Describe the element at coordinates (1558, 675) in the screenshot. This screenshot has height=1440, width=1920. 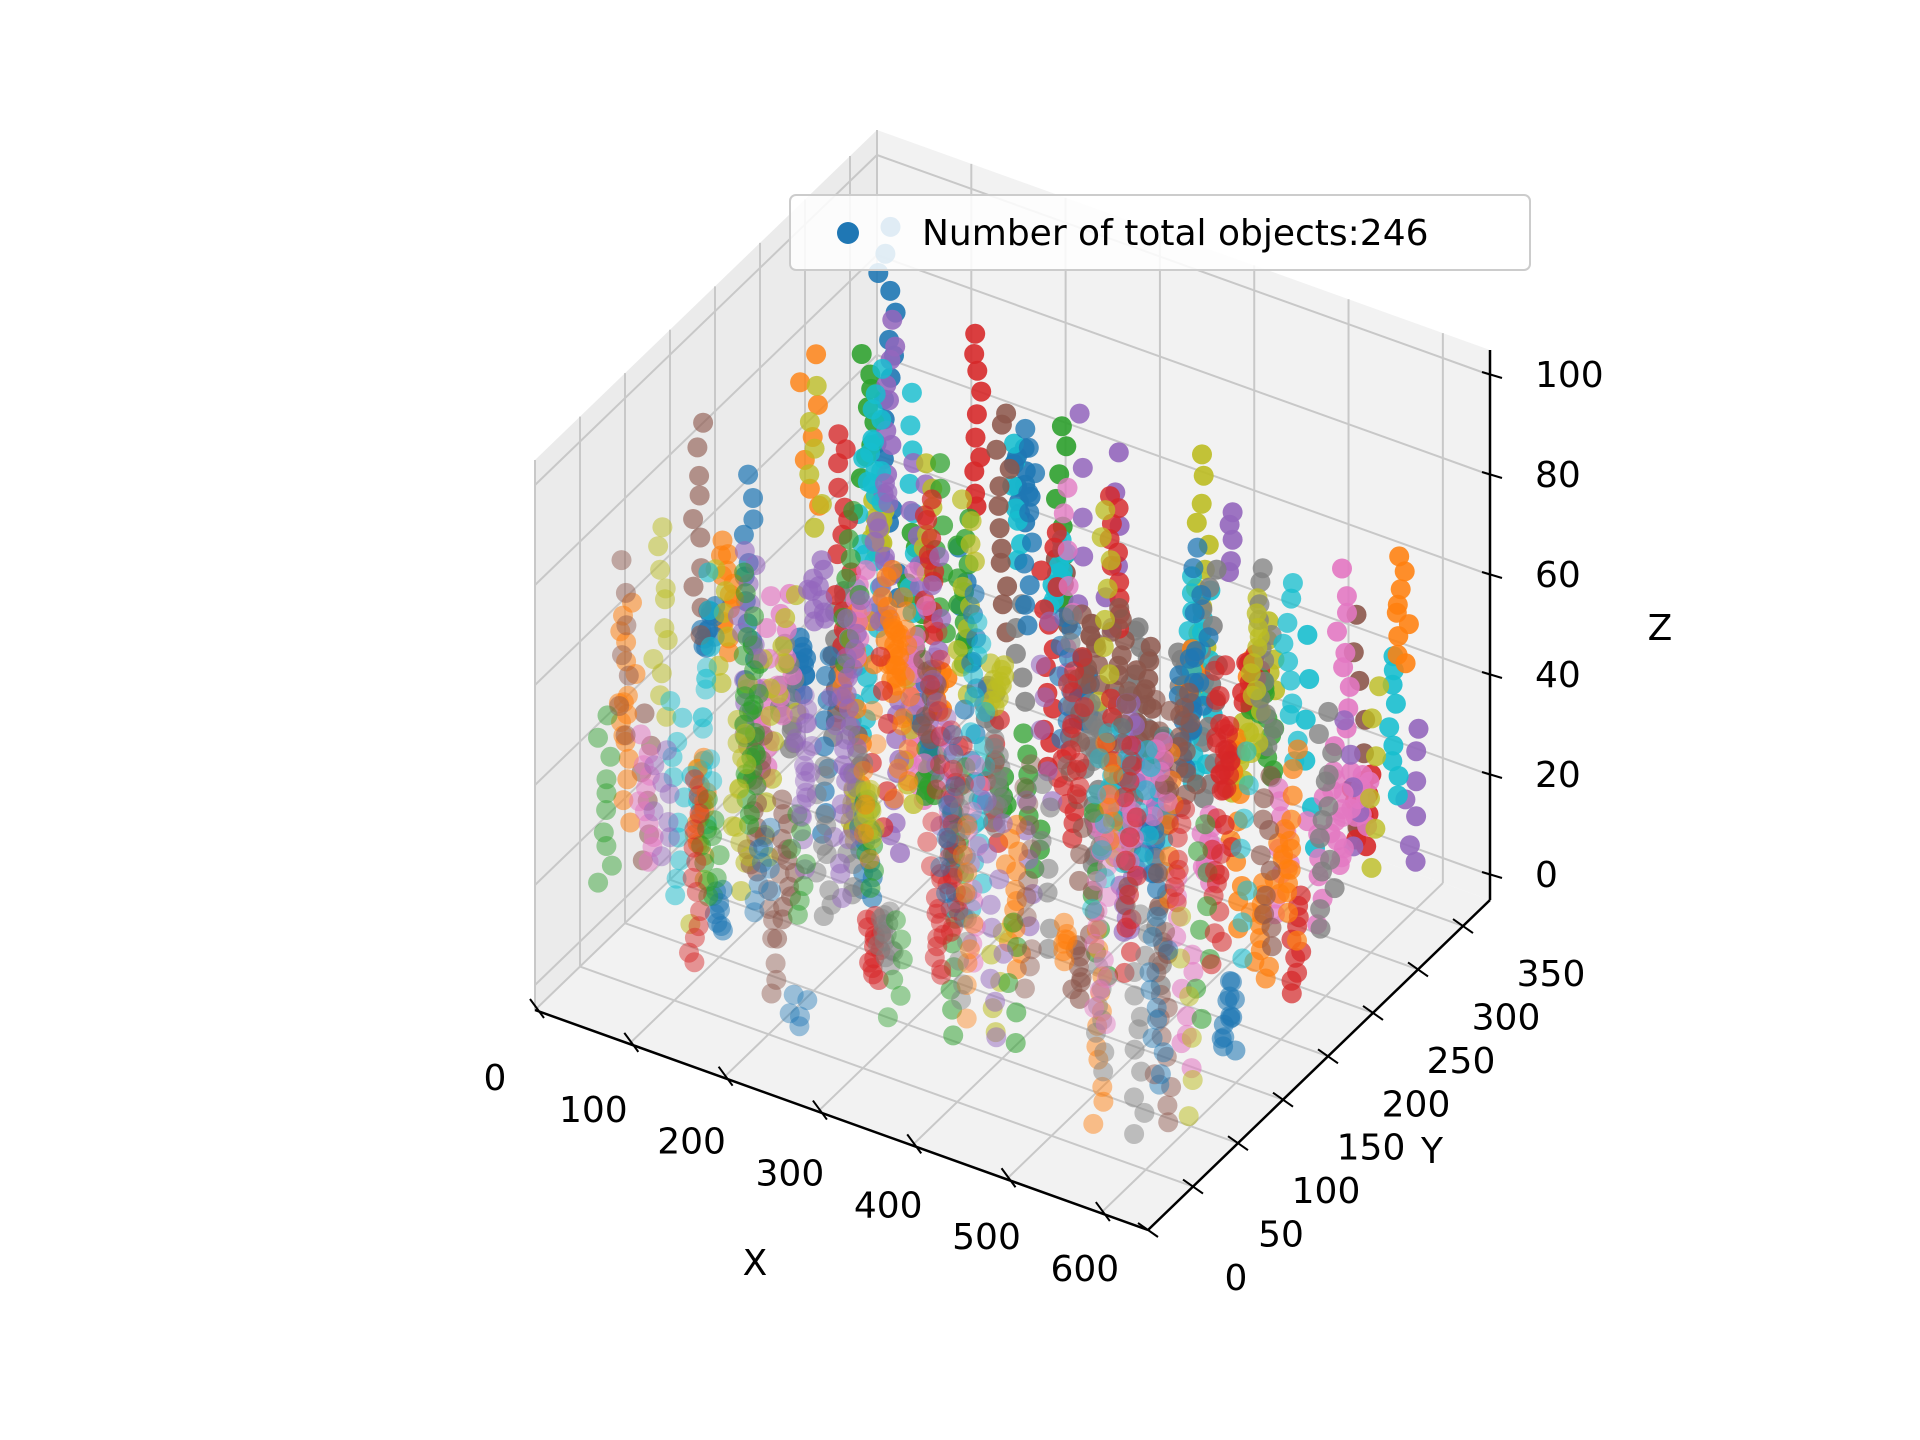
I see `z-tick-label: 40` at that location.